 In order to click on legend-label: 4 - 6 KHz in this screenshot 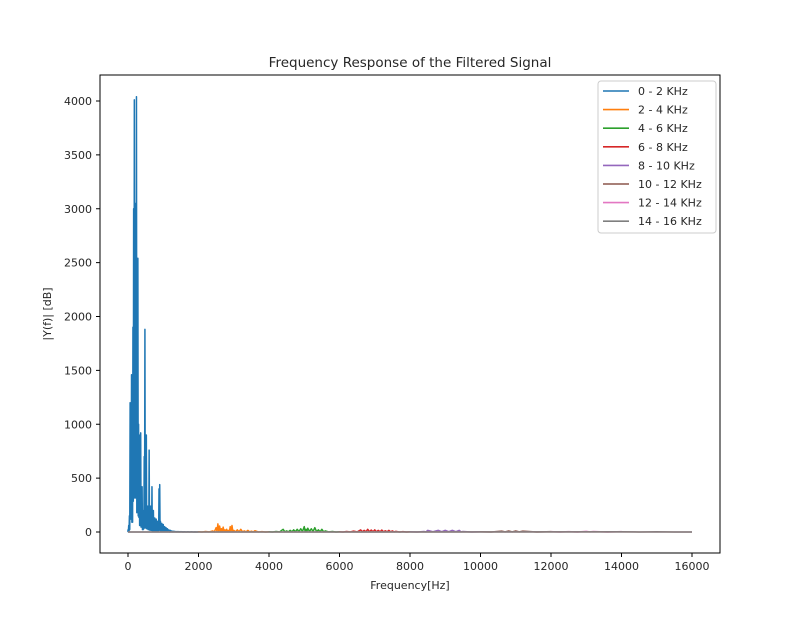, I will do `click(663, 128)`.